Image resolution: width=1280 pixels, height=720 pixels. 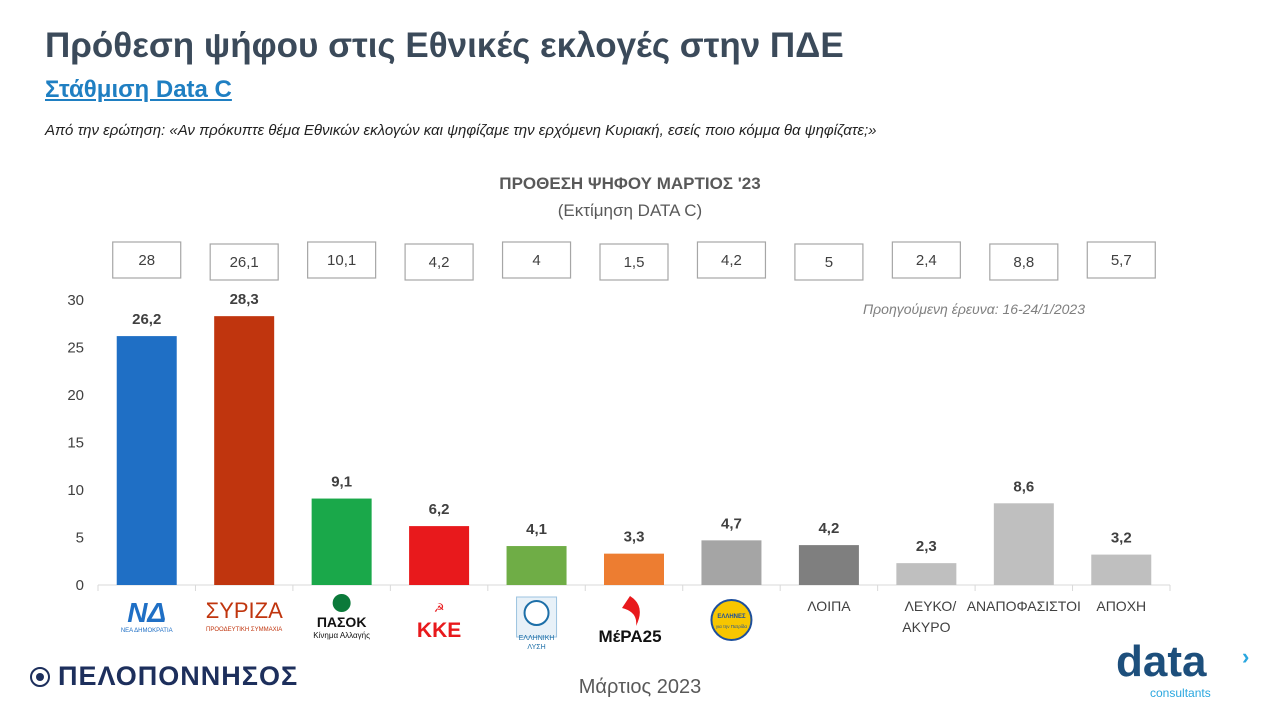 I want to click on mera25-swallow-icon, so click(x=631, y=611).